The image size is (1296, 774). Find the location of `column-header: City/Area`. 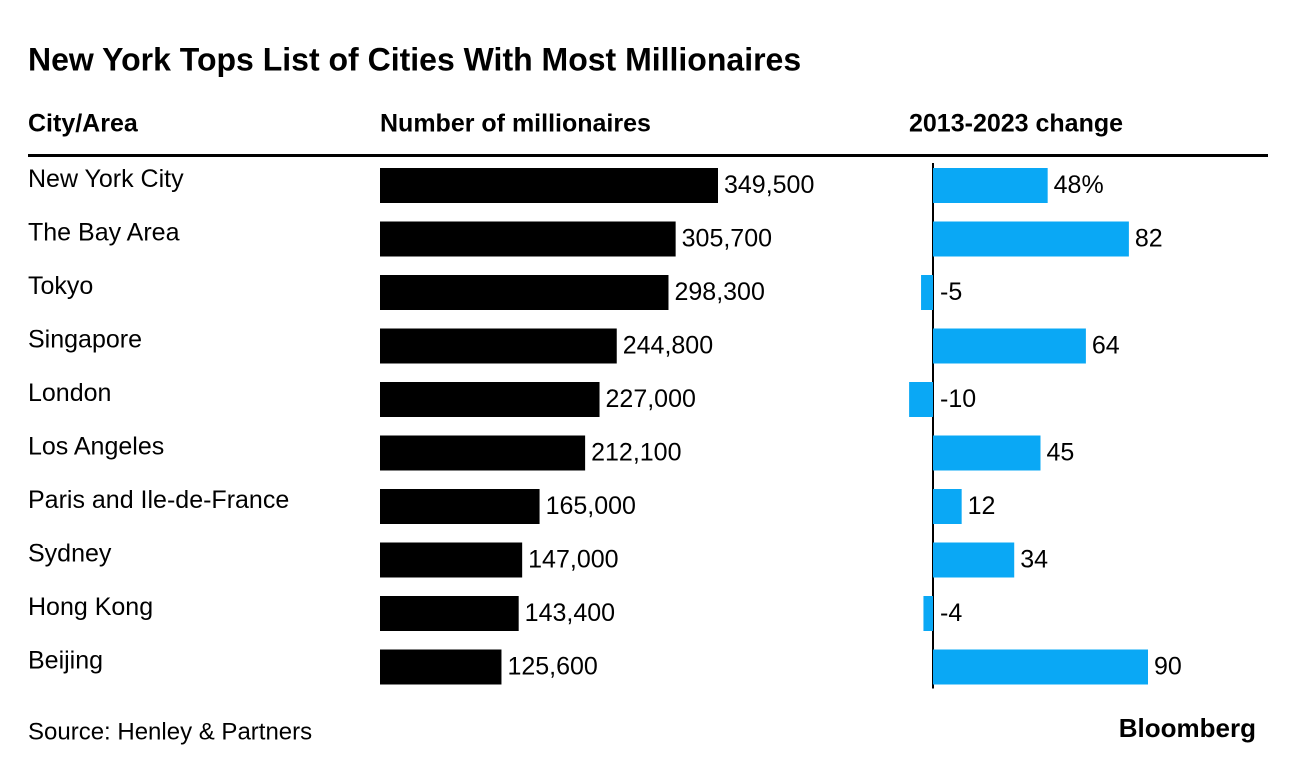

column-header: City/Area is located at coordinates (83, 124).